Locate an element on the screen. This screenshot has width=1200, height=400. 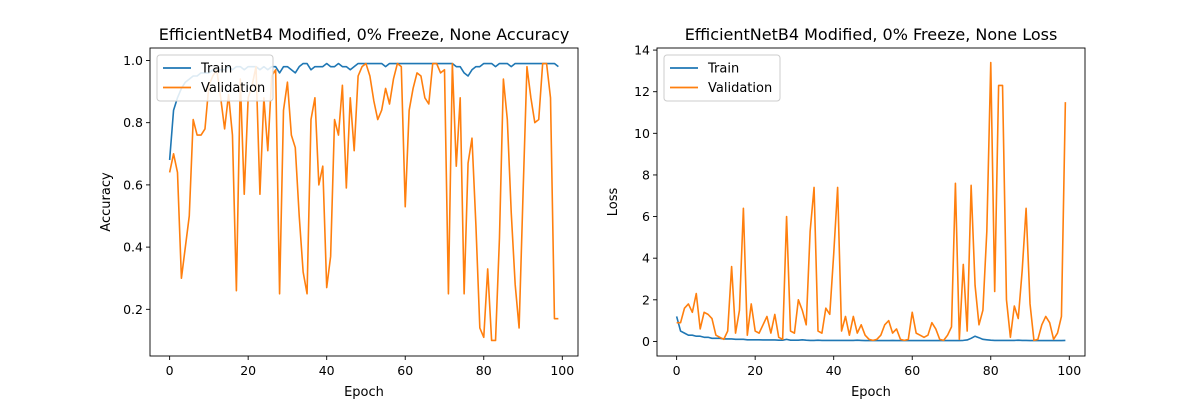
y-tick-label: 8 is located at coordinates (646, 174).